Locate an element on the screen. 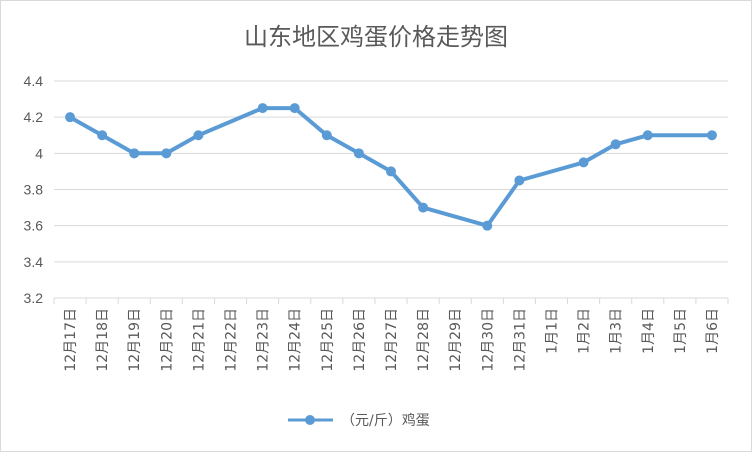 This screenshot has width=752, height=452. legend: （元/斤）鸡蛋 is located at coordinates (359, 420).